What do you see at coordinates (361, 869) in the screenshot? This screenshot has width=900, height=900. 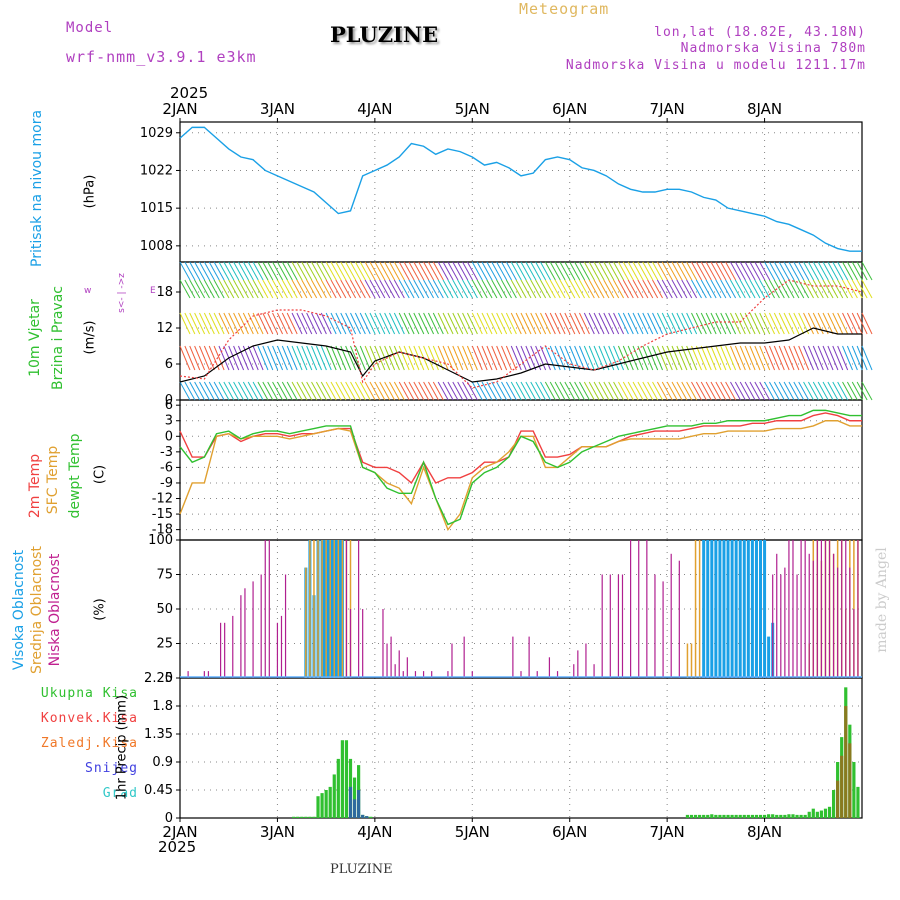 I see `footer-station: PLUZINE` at bounding box center [361, 869].